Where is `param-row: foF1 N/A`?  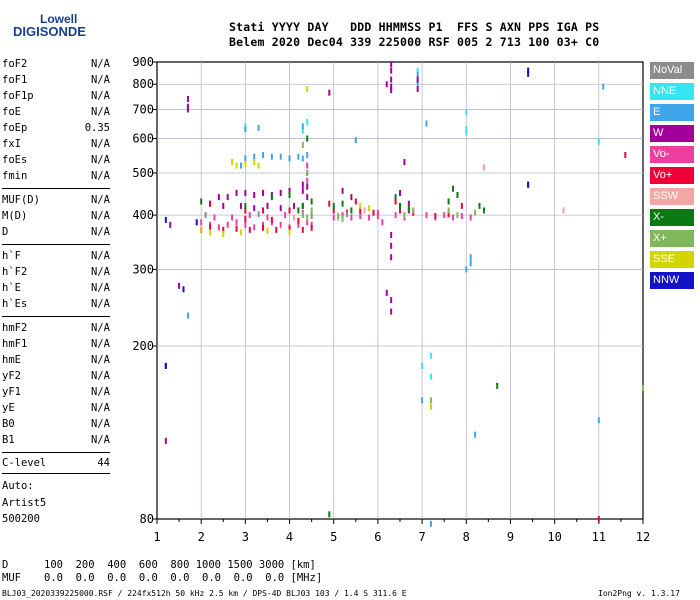
param-row: foF1 N/A is located at coordinates (56, 81).